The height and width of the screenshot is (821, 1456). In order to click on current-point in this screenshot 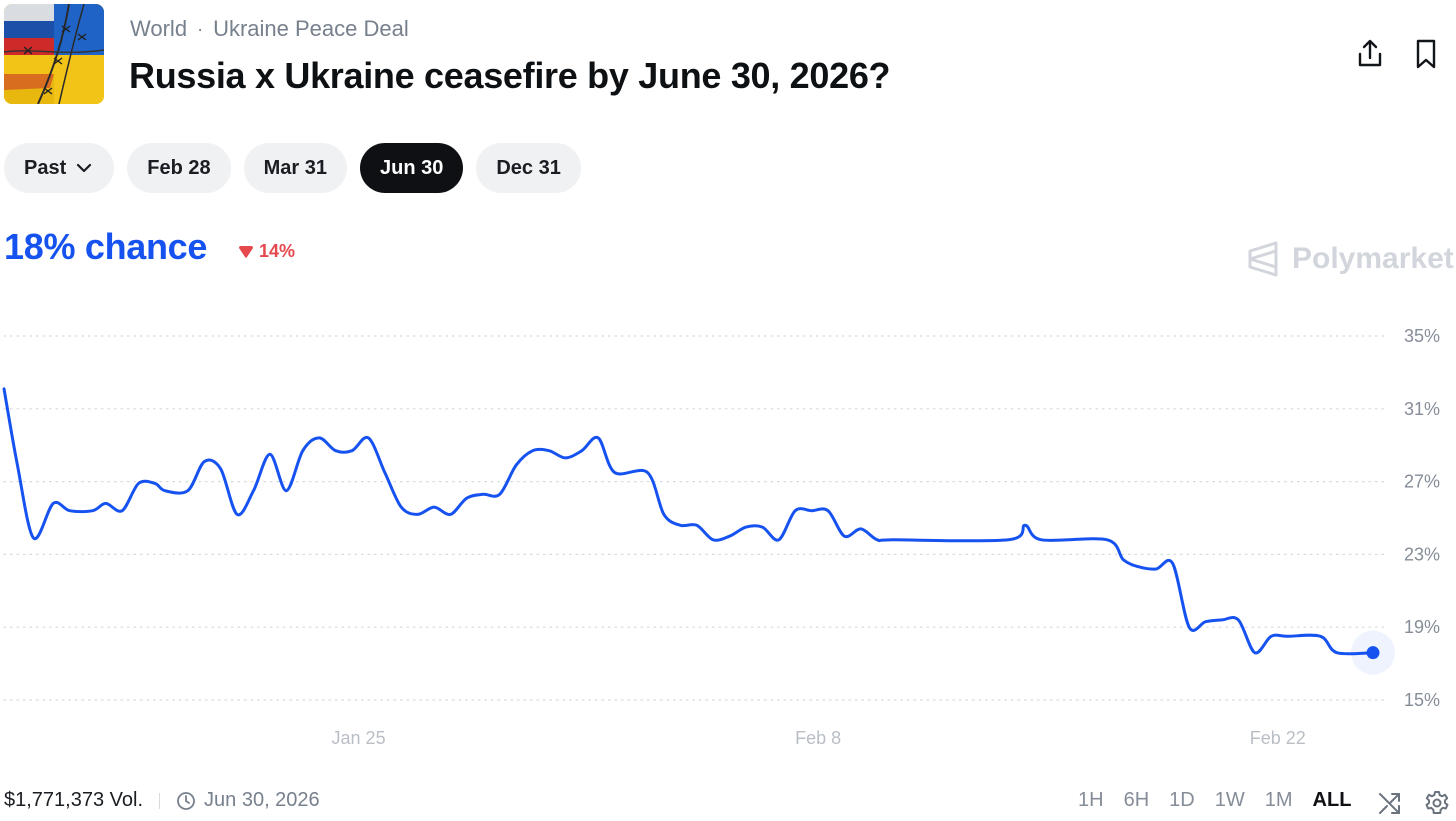, I will do `click(1373, 653)`.